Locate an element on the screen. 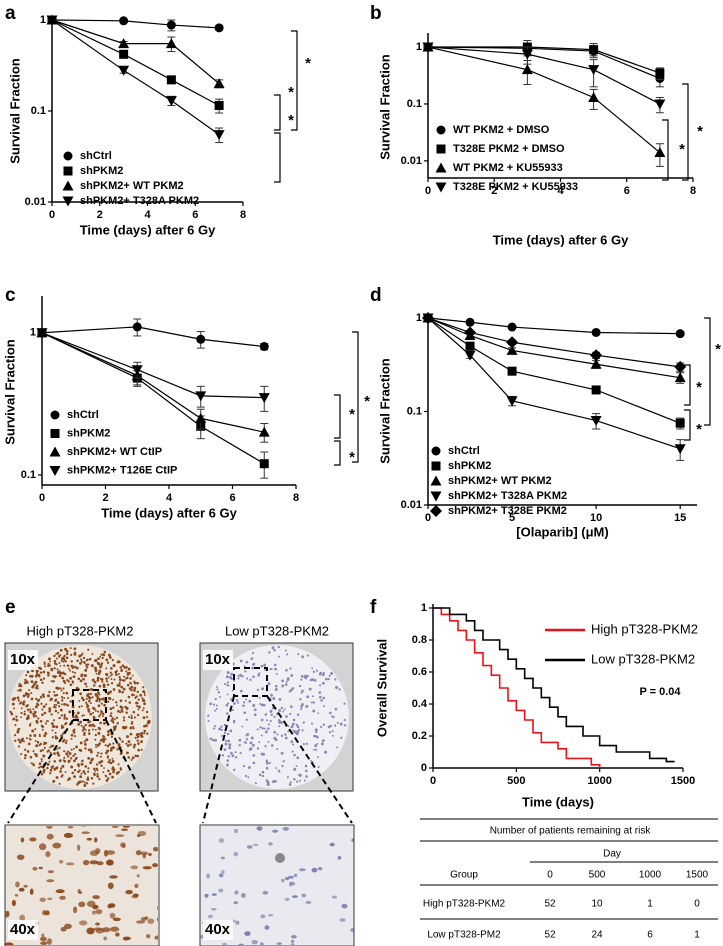 The height and width of the screenshot is (946, 723). legend-label: shPKM2+ T126E CtIP is located at coordinates (122, 470).